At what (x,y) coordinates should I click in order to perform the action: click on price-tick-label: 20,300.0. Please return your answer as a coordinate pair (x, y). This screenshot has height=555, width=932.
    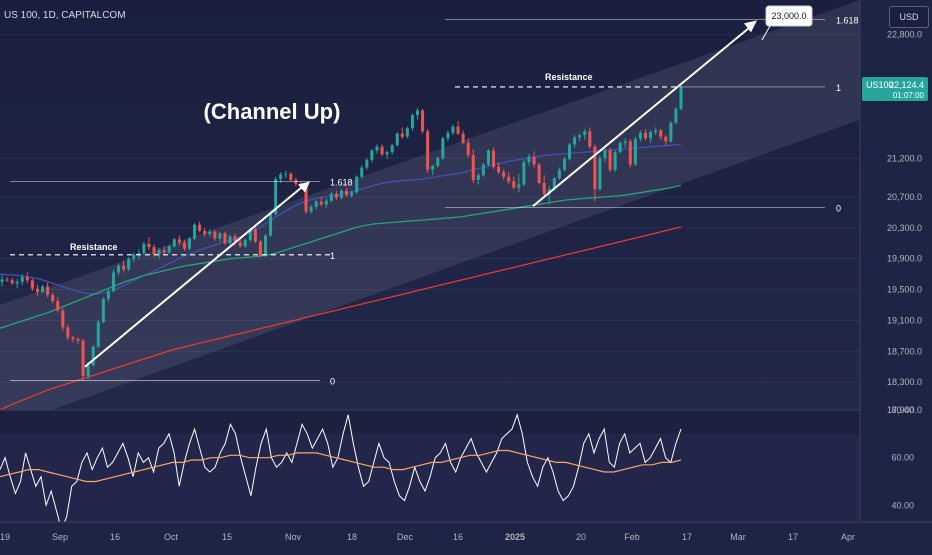
    Looking at the image, I should click on (904, 228).